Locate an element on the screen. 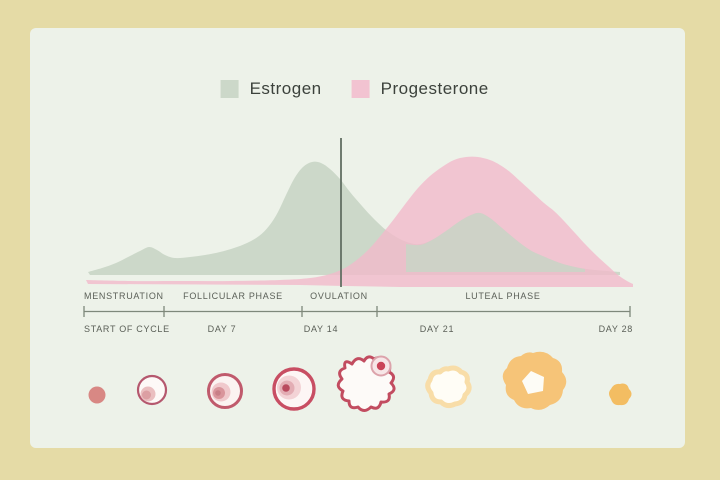 This screenshot has width=720, height=480. legend-label: Estrogen is located at coordinates (285, 88).